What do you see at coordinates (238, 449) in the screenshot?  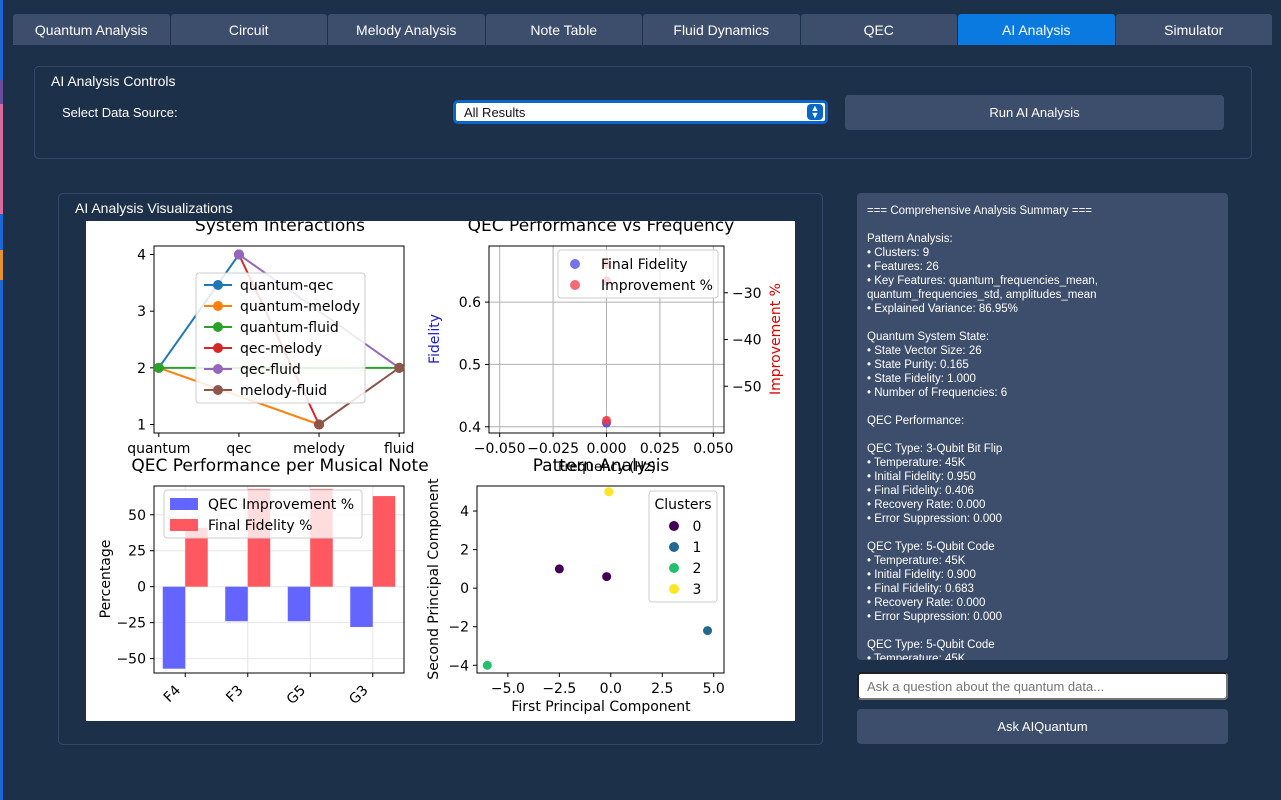 I see `x-tick-label: qec` at bounding box center [238, 449].